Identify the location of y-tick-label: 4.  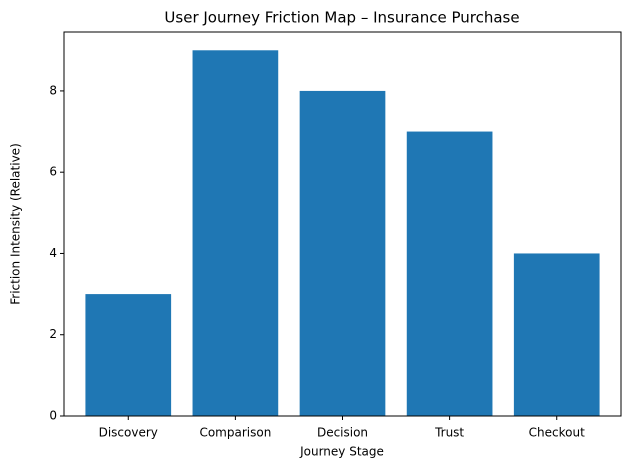
(53, 253).